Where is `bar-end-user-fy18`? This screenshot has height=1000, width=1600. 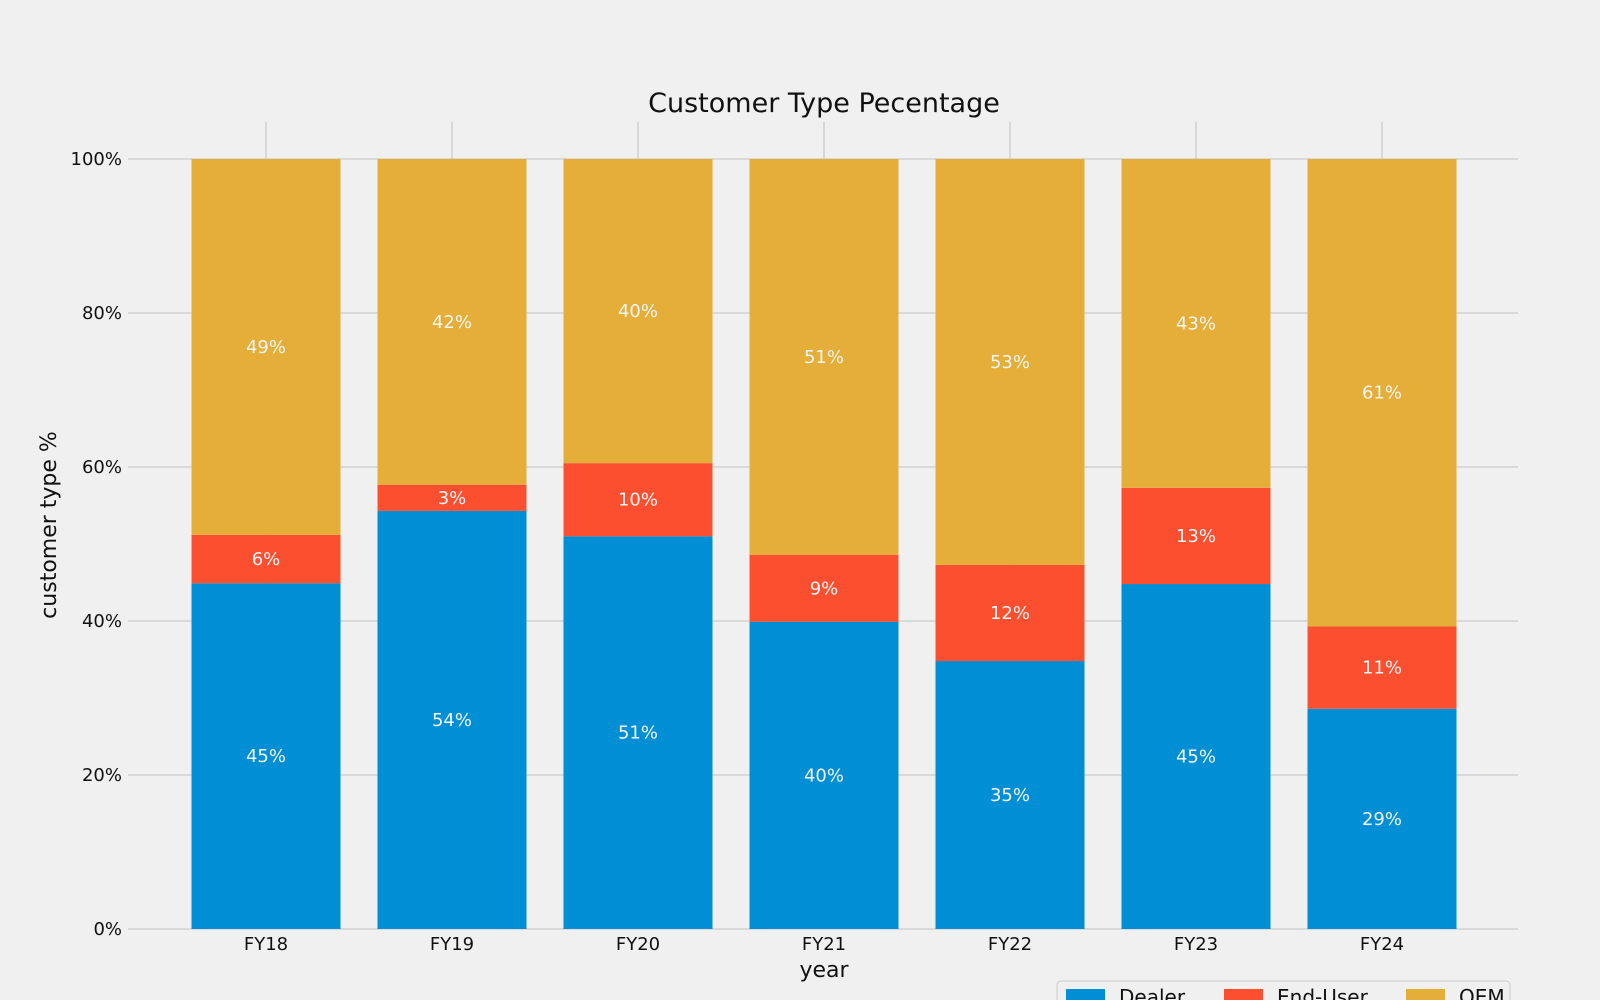 bar-end-user-fy18 is located at coordinates (266, 559).